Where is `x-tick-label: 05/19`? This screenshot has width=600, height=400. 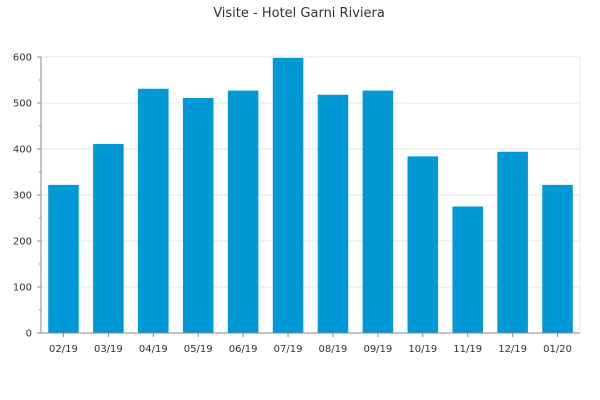 x-tick-label: 05/19 is located at coordinates (198, 349).